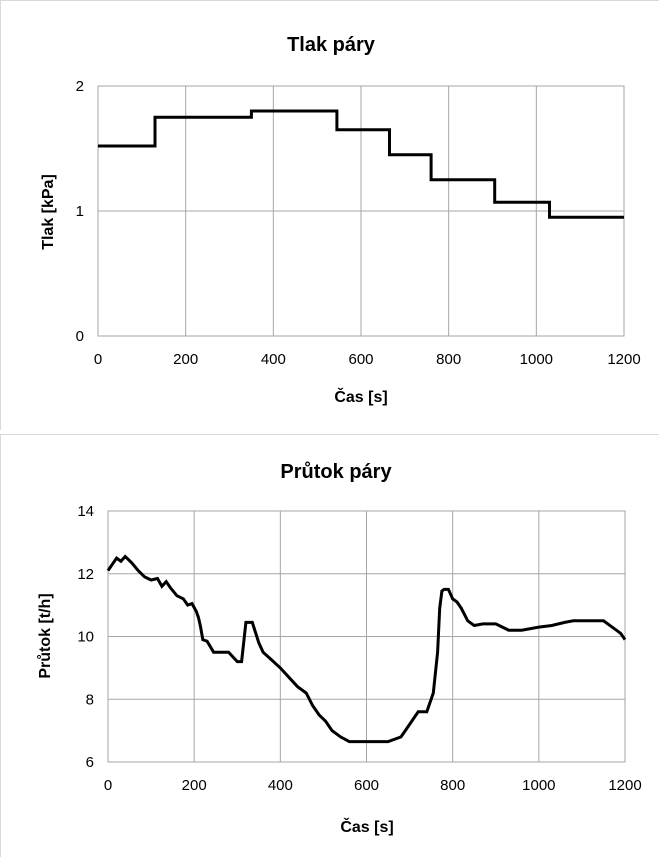 This screenshot has height=858, width=659. What do you see at coordinates (194, 785) in the screenshot?
I see `flow-x-tick-label: 200` at bounding box center [194, 785].